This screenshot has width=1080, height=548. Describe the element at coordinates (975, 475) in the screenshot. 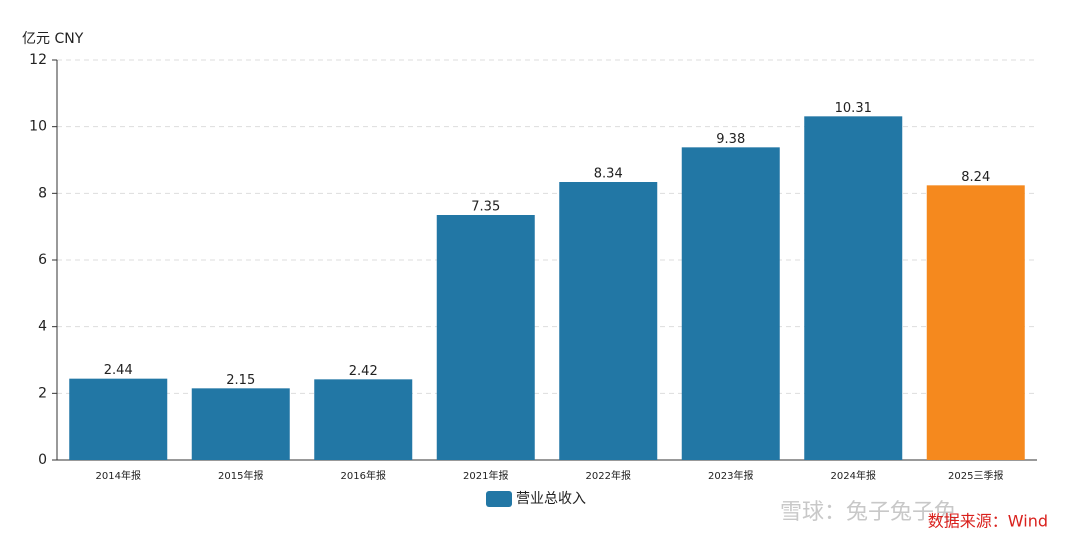

I see `x-tick-label: 2025三季报` at that location.